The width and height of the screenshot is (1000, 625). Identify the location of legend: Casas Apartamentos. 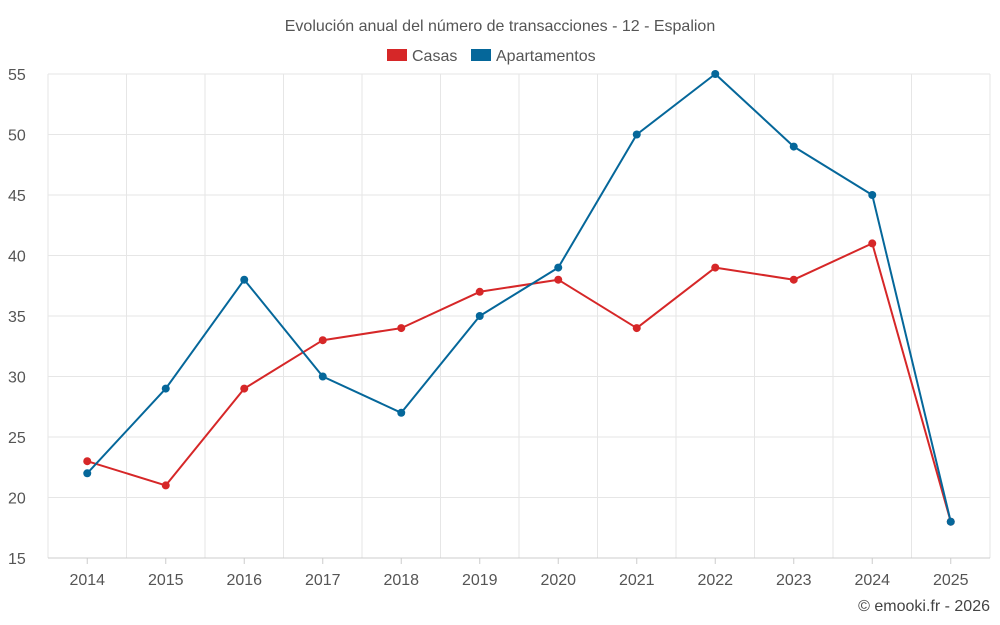
(491, 56).